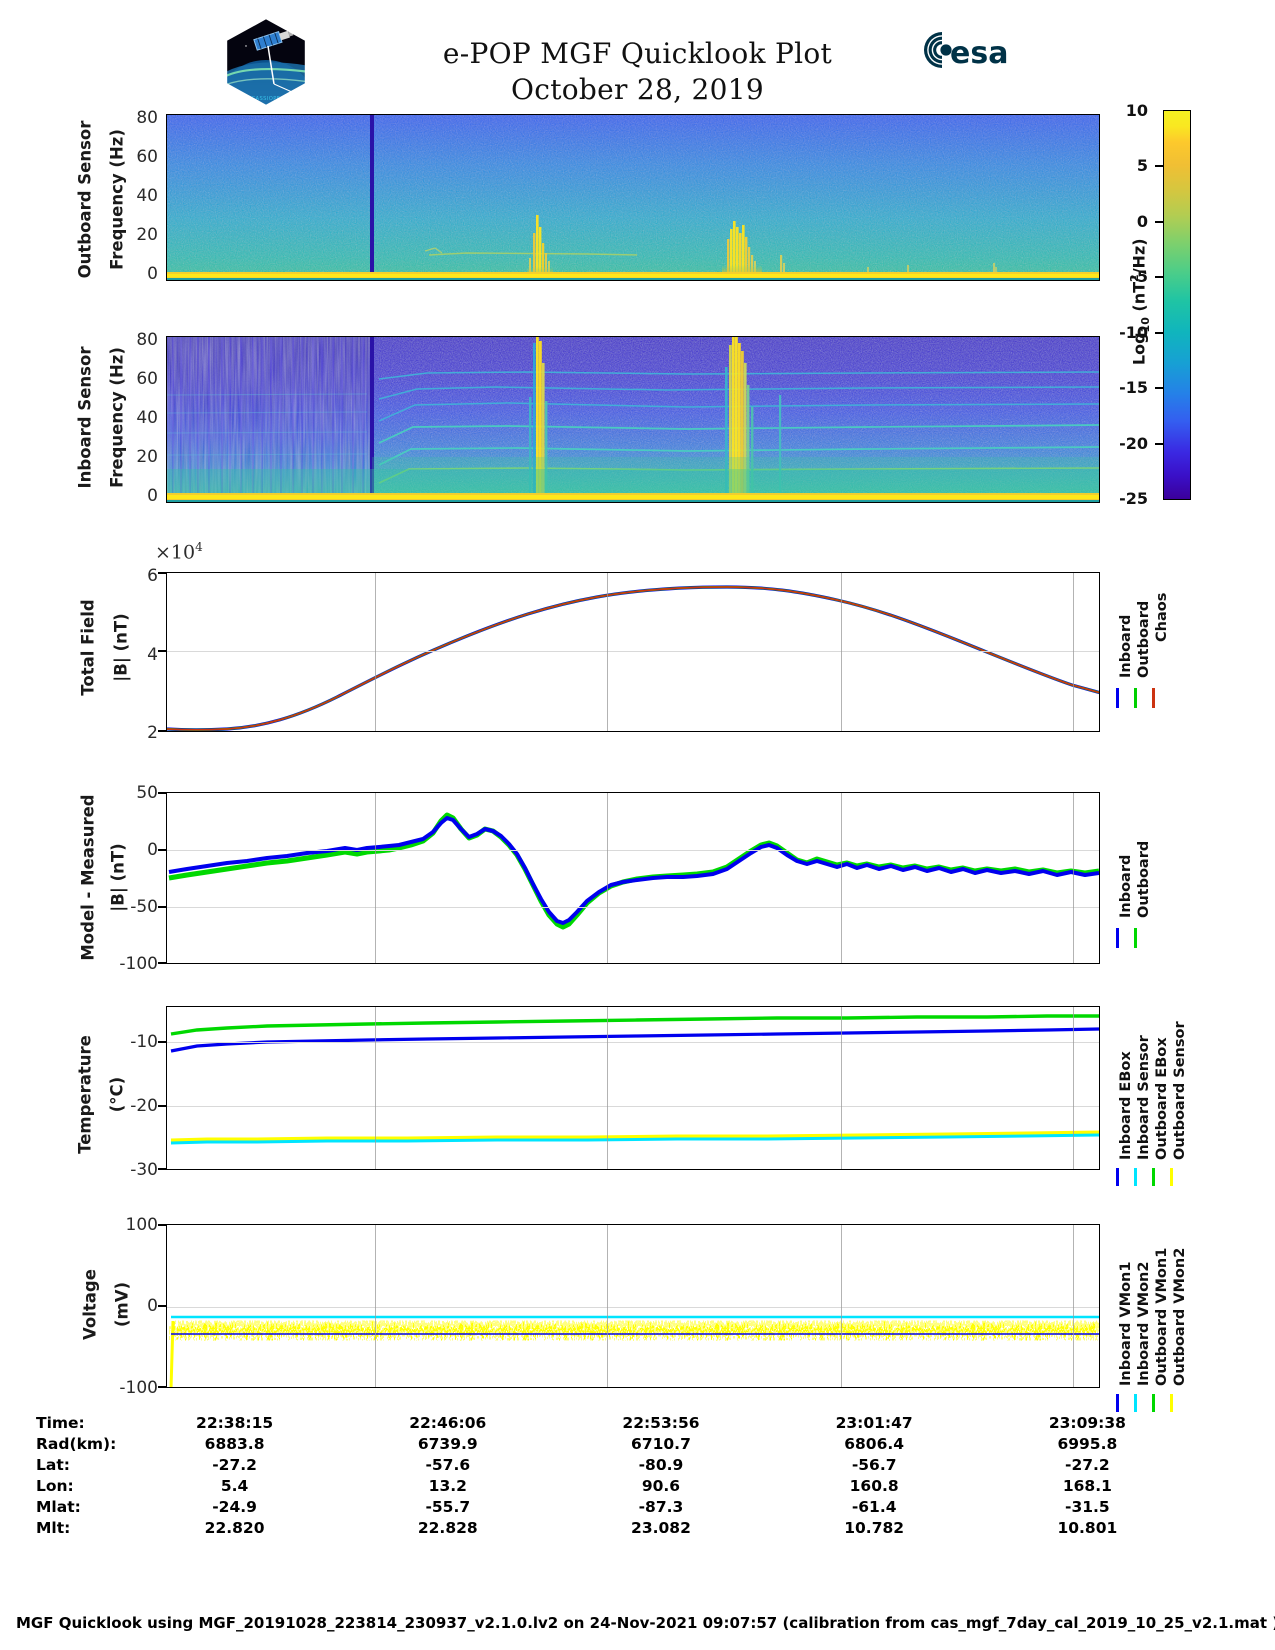 The image size is (1275, 1650). What do you see at coordinates (234, 1527) in the screenshot?
I see `cell-mlt-1: 22.820` at bounding box center [234, 1527].